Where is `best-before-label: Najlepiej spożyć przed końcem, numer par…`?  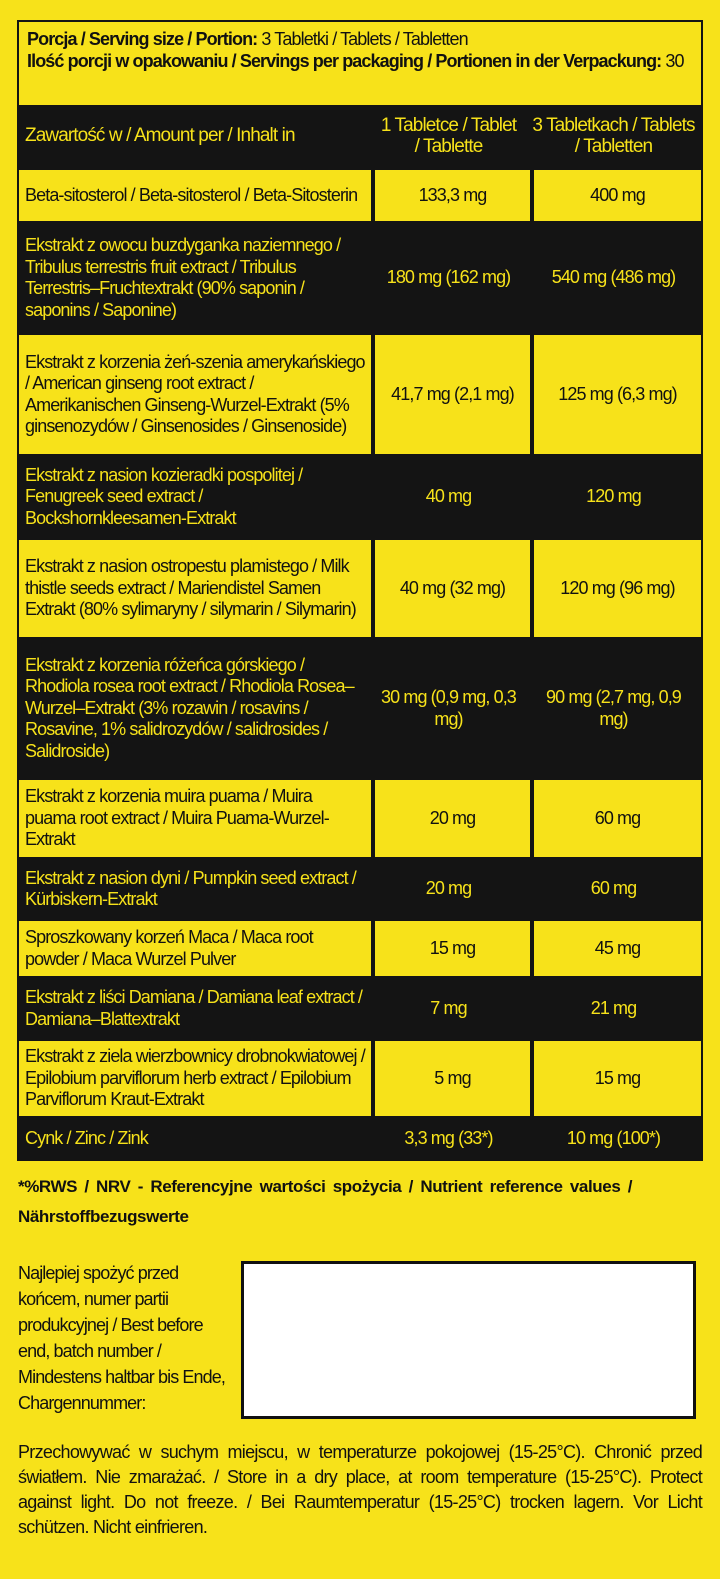
best-before-label: Najlepiej spożyć przed końcem, numer par… is located at coordinates (122, 1338).